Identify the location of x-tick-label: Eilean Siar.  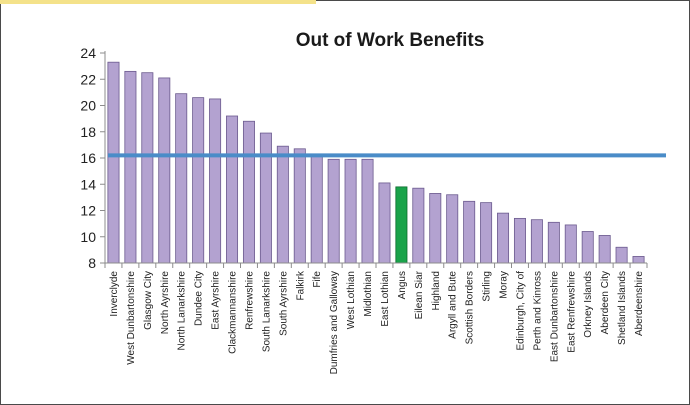
(419, 294).